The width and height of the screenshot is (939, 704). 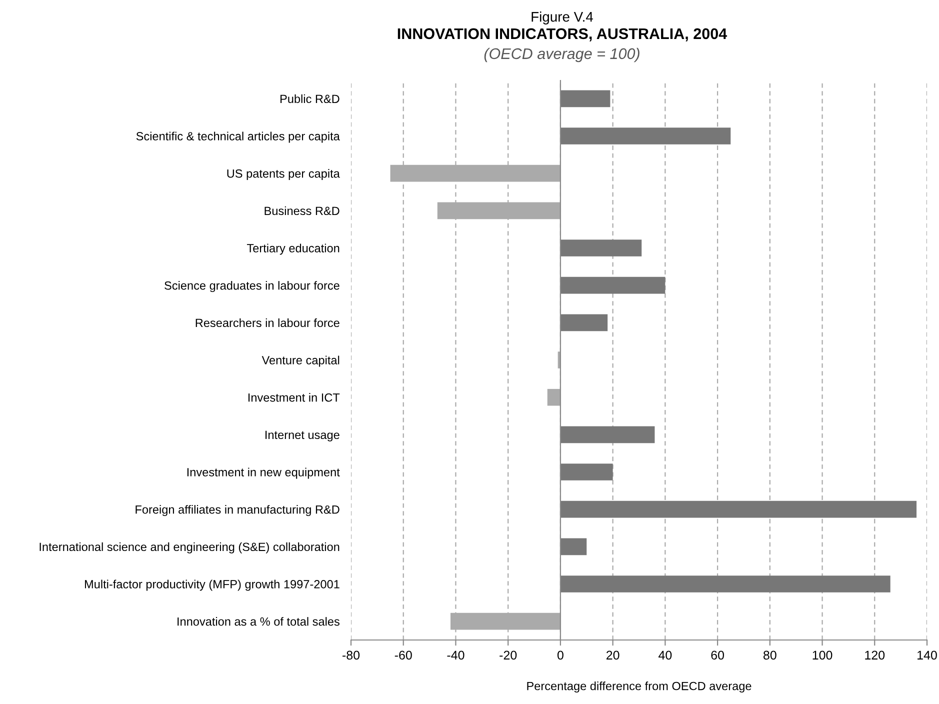 I want to click on x-tick-label: 80, so click(x=770, y=655).